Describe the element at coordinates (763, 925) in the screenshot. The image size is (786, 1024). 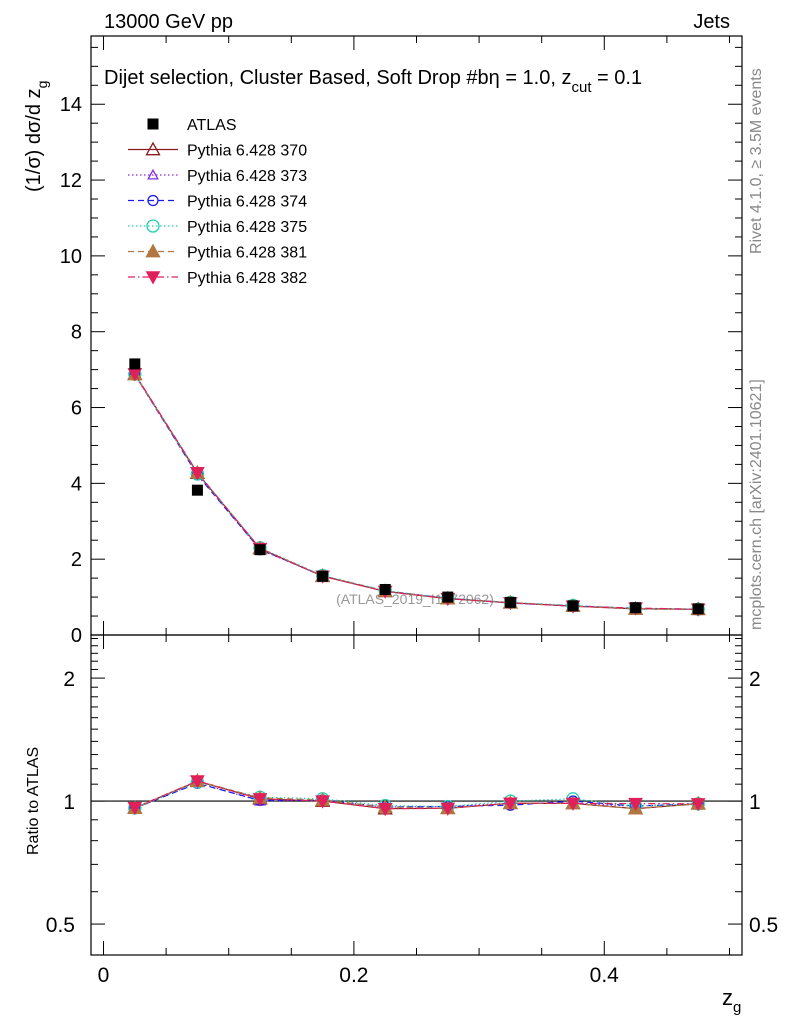
I see `ratio-y-tick-label-right: 0.5` at that location.